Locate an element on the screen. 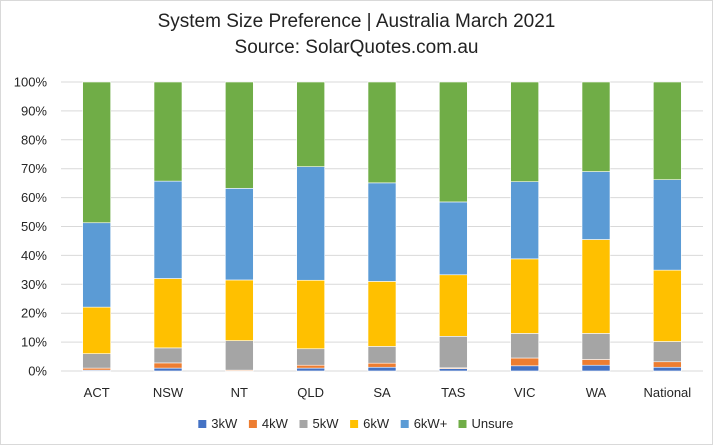  bar-3kw-qld is located at coordinates (310, 369).